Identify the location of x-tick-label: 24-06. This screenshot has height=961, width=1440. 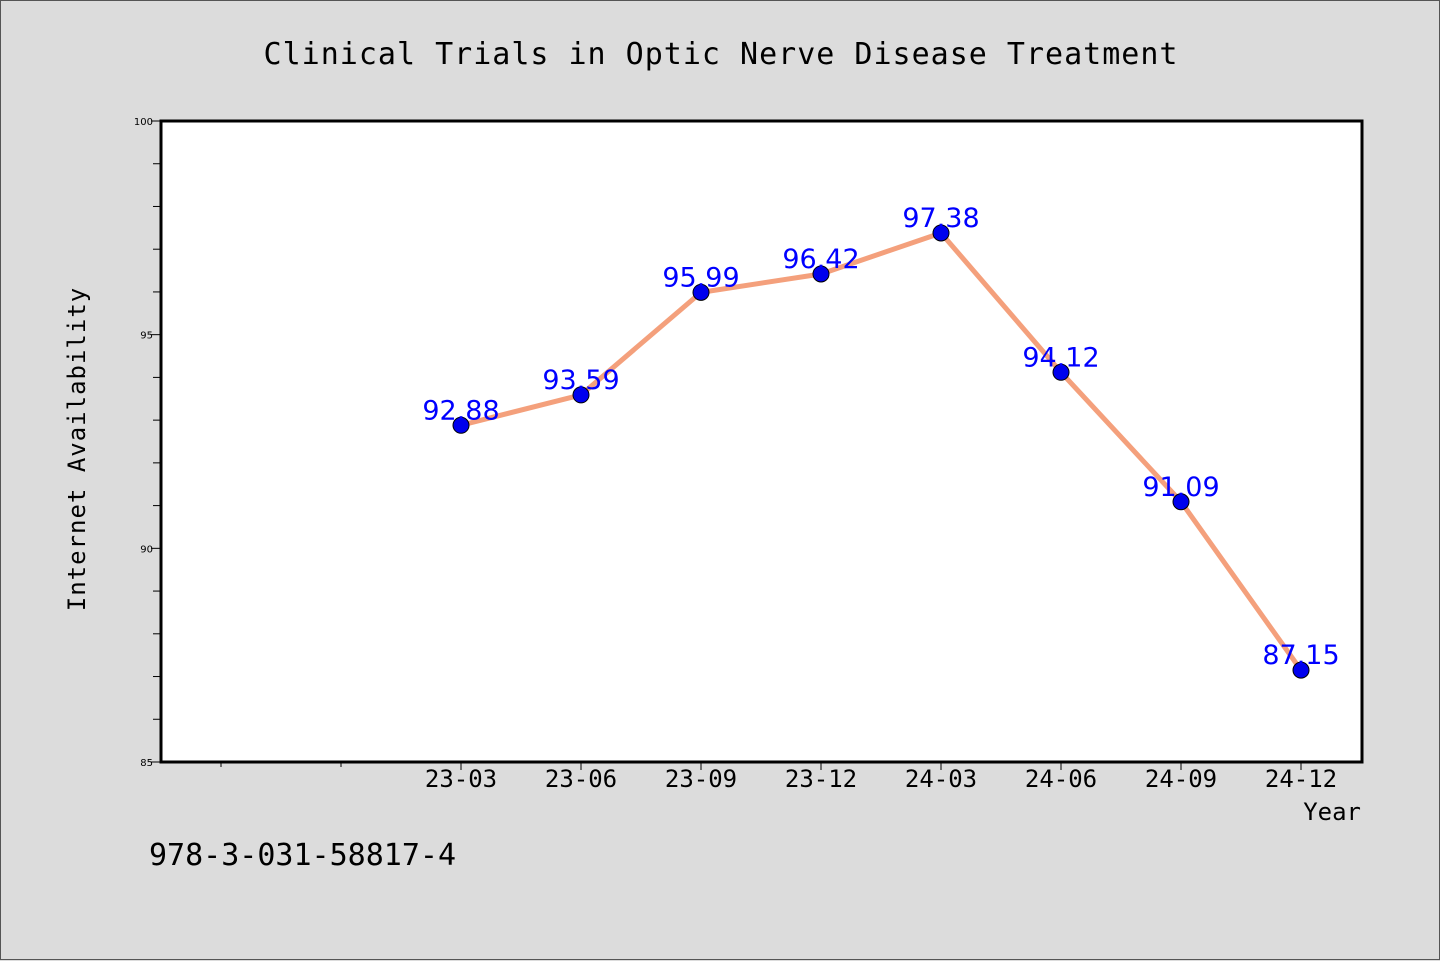
(1061, 779).